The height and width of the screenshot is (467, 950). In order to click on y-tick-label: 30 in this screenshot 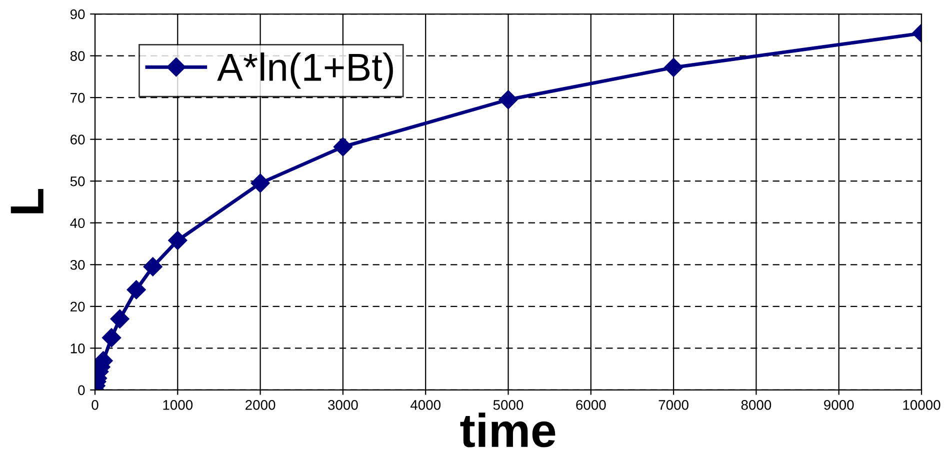, I will do `click(77, 265)`.